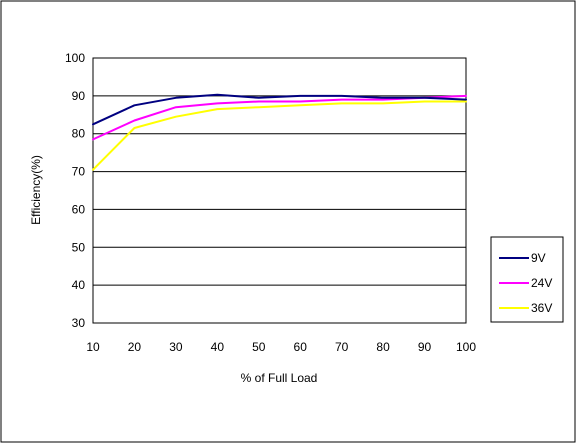  Describe the element at coordinates (218, 347) in the screenshot. I see `x-tick-label: 40` at that location.